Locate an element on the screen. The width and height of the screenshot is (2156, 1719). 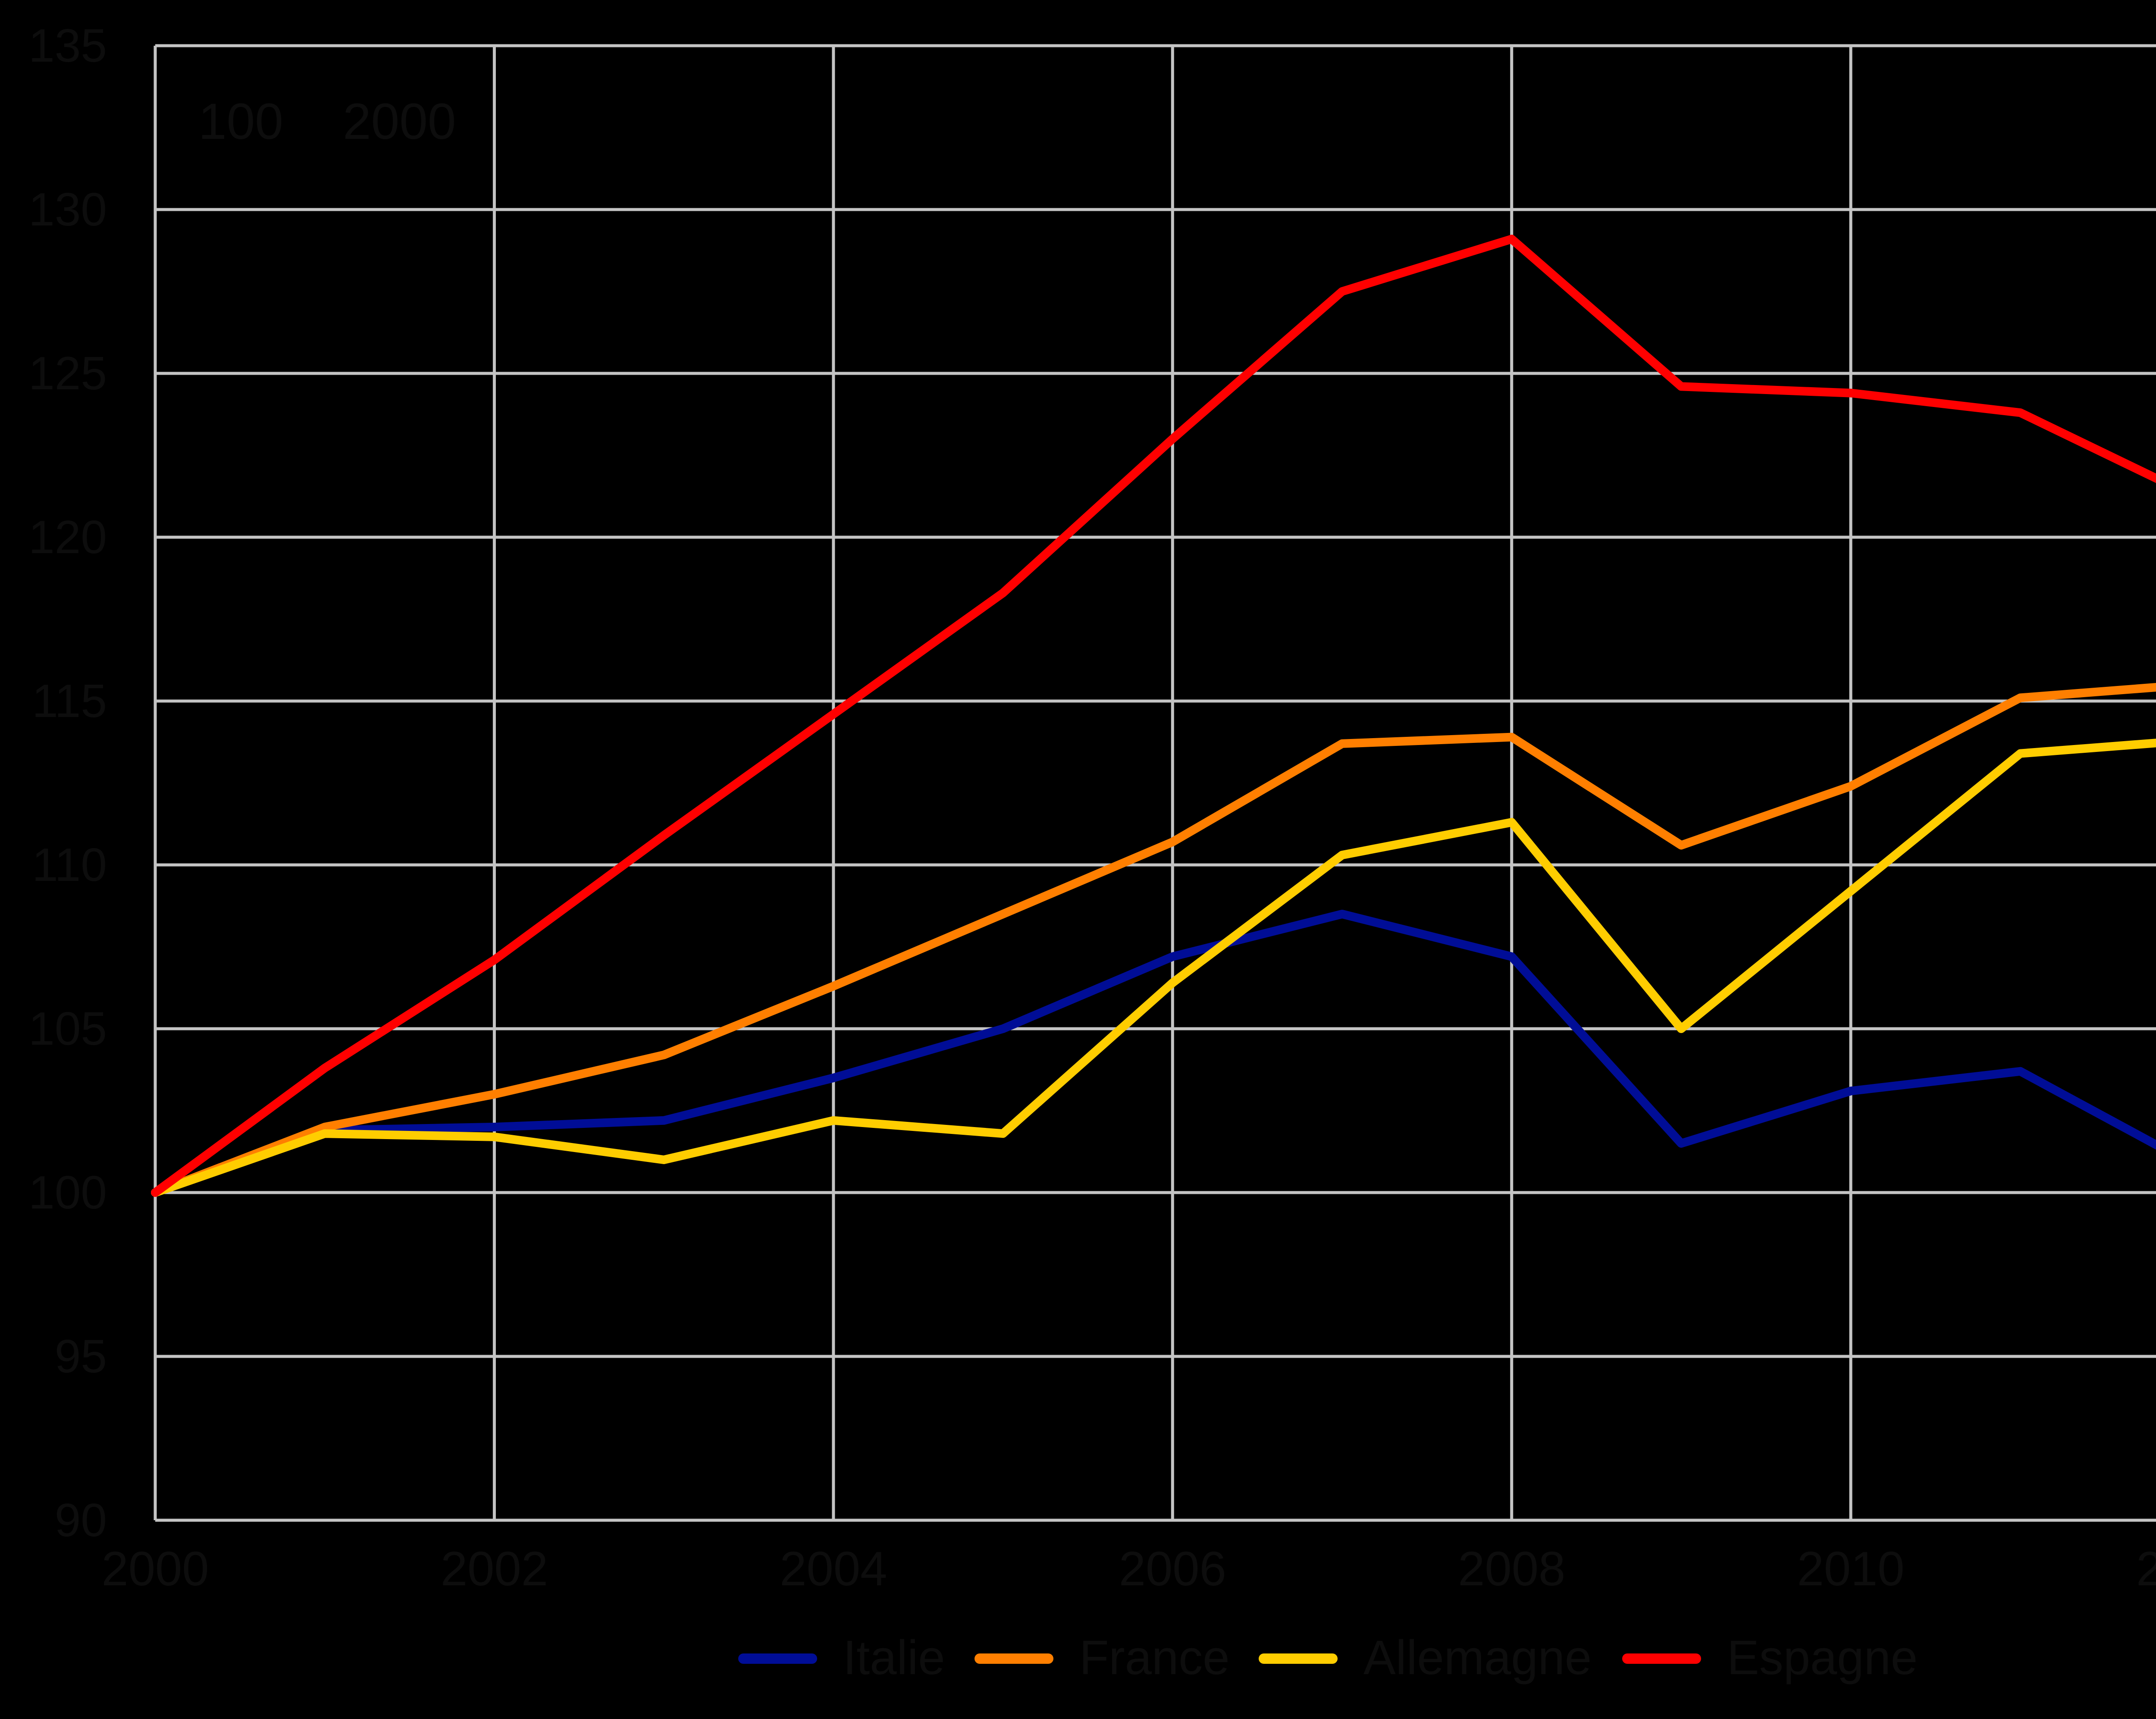
y-tick-label-130: 130 is located at coordinates (67, 209).